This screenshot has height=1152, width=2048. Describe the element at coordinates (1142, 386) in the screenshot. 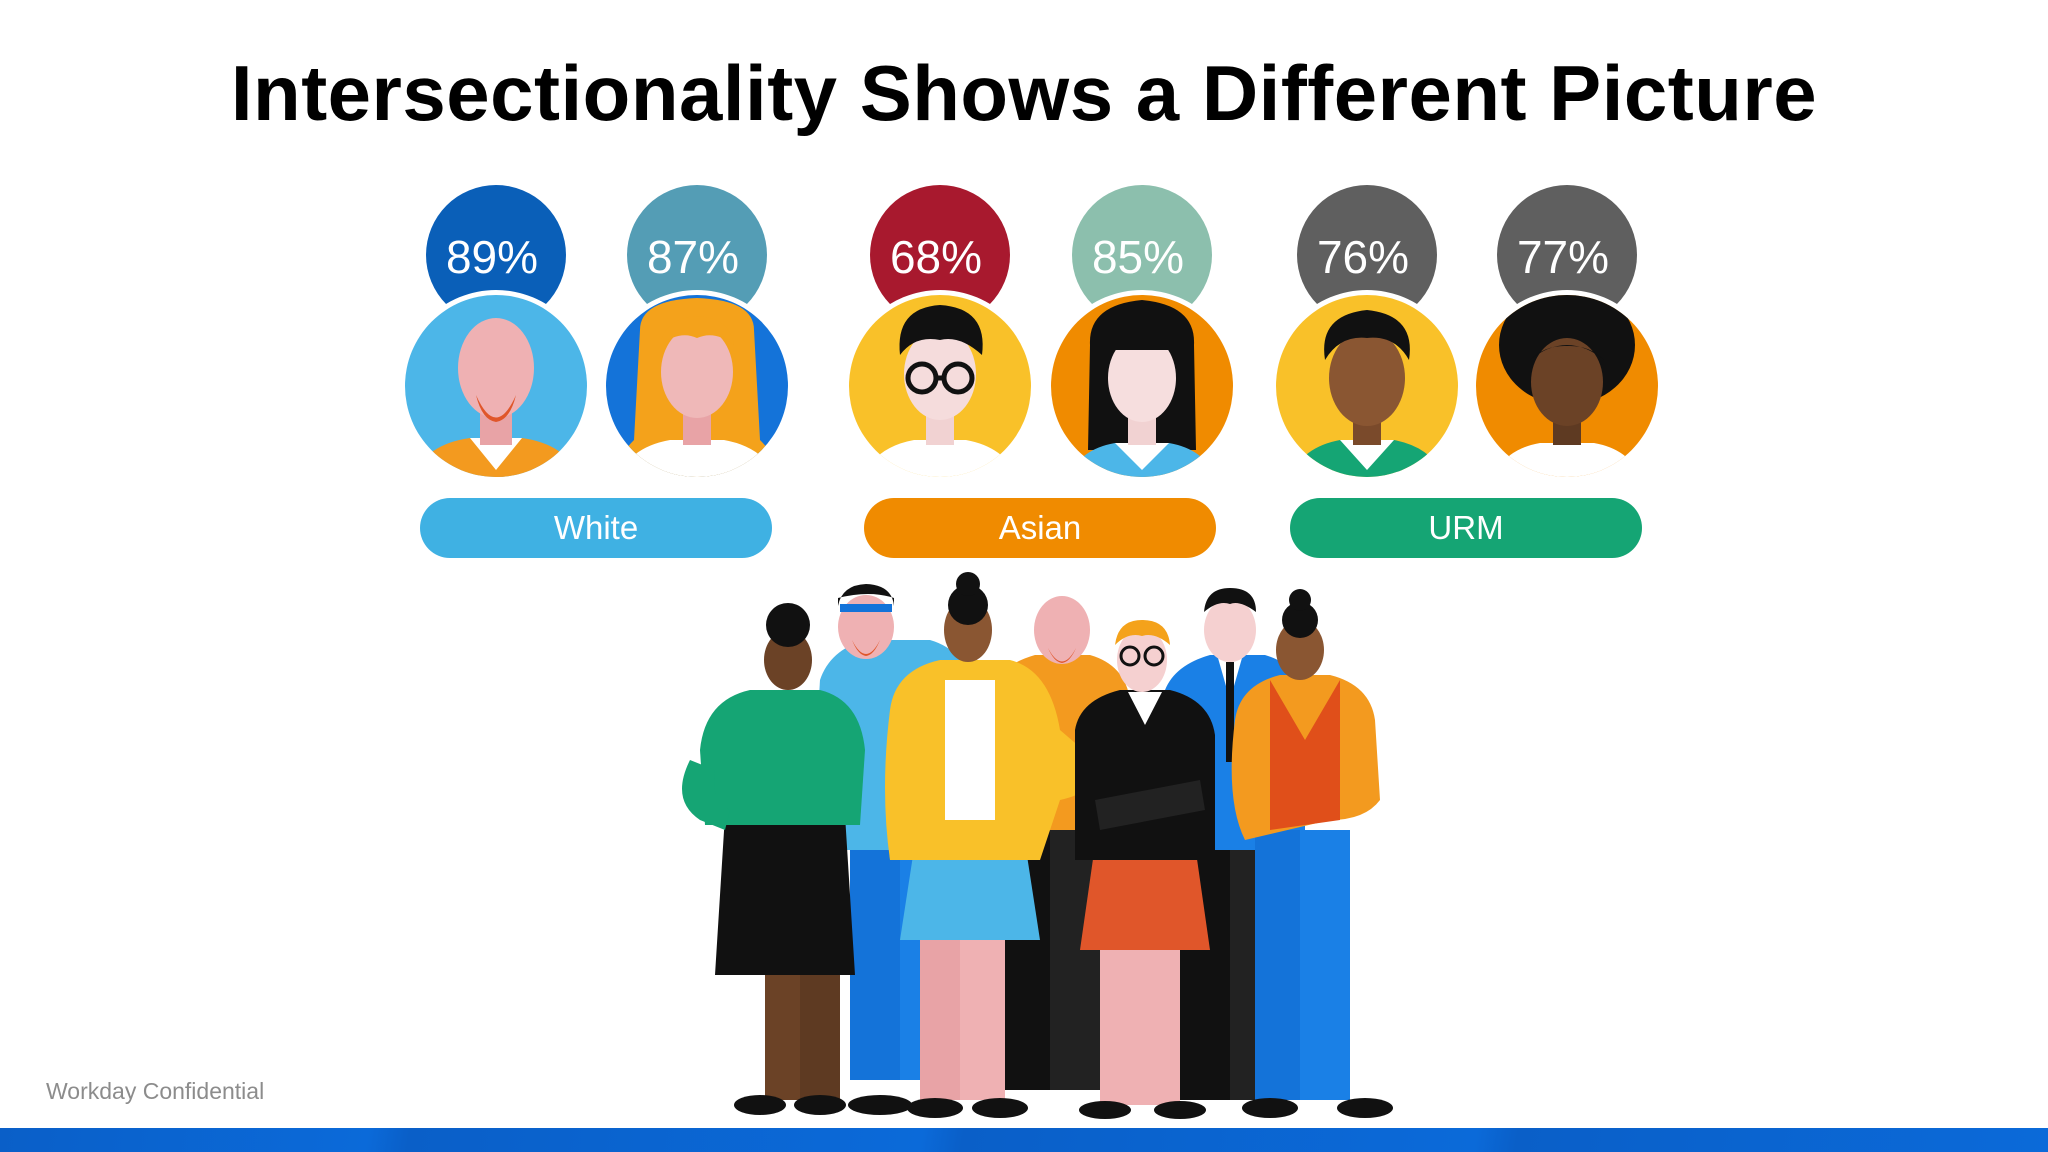

I see `avatar-asian-woman-icon` at that location.